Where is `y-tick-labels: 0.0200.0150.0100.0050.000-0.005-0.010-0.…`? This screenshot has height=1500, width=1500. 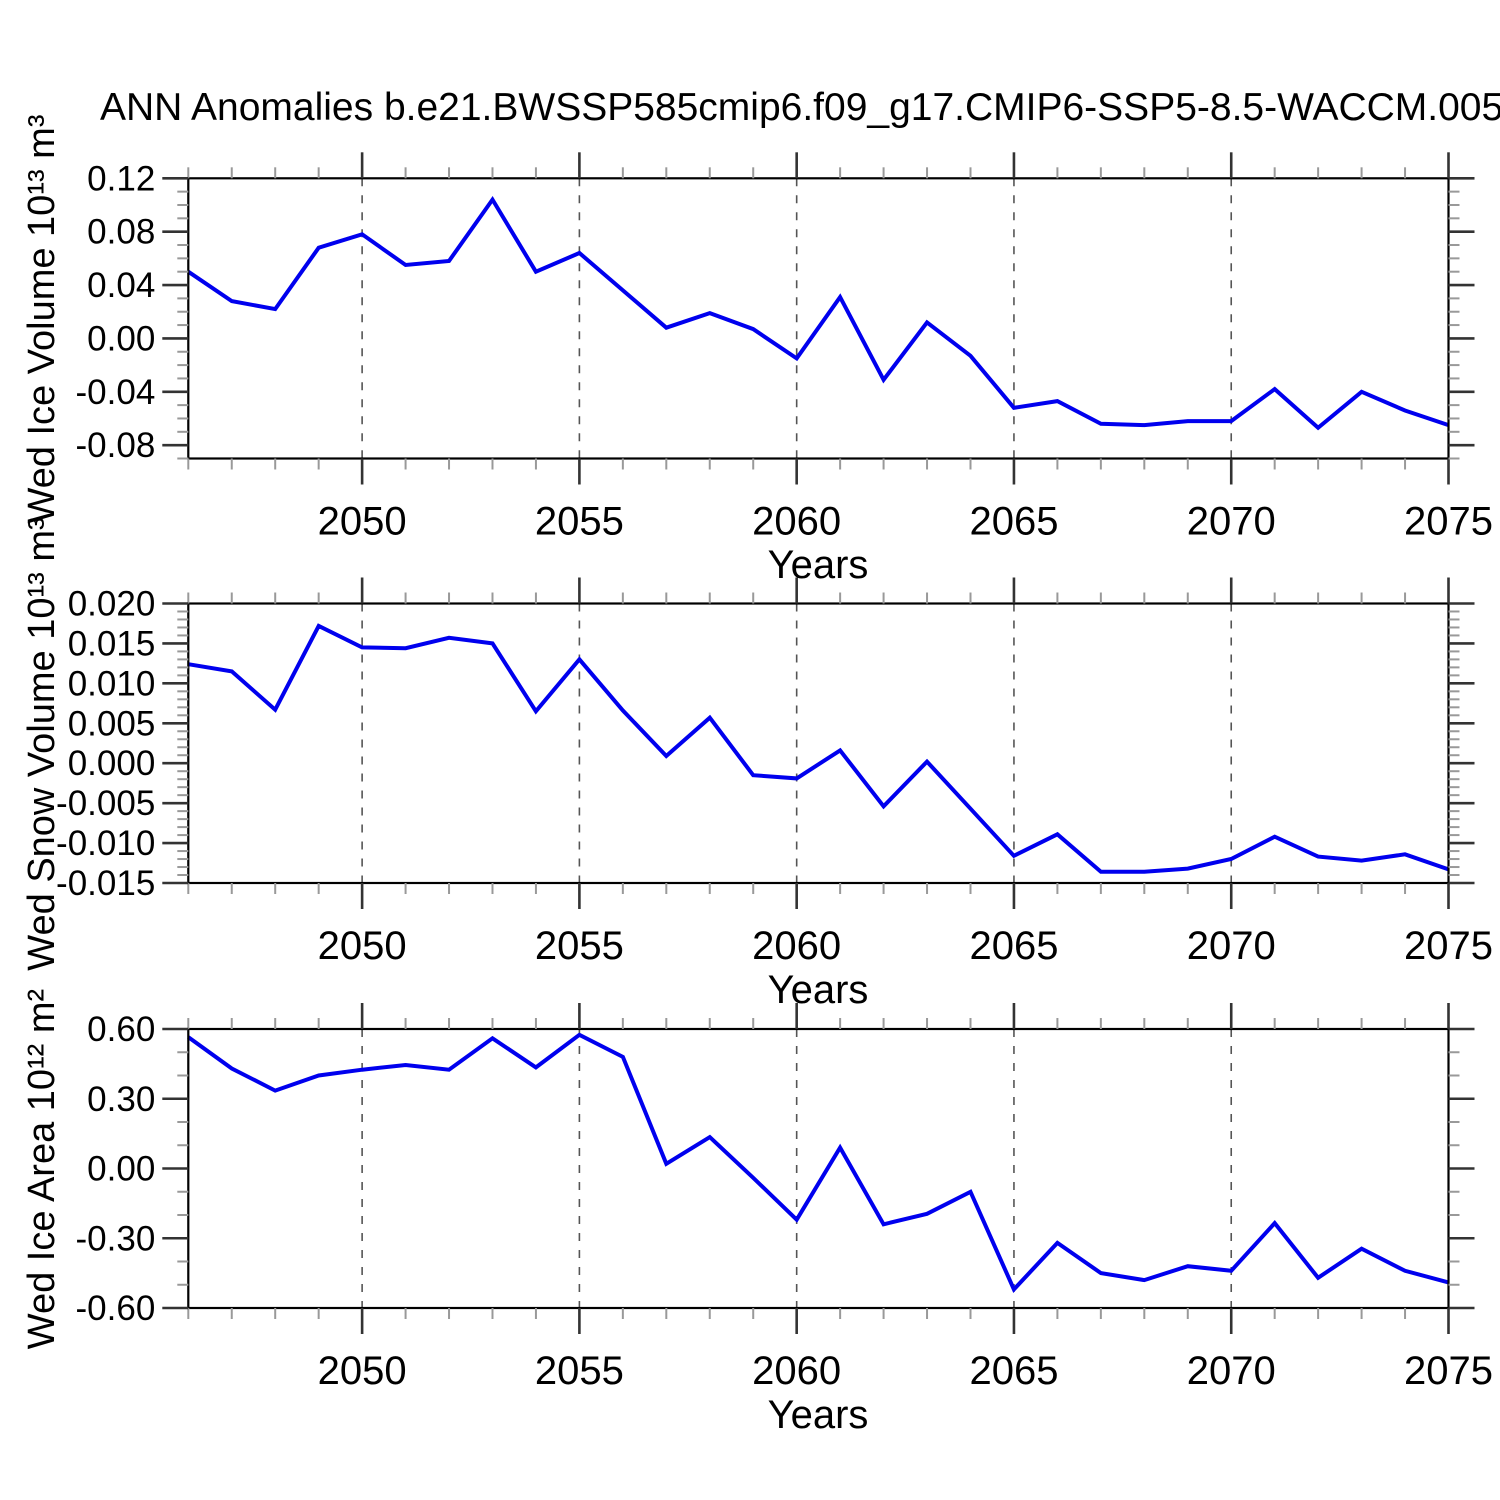
y-tick-labels: 0.0200.0150.0100.0050.000-0.005-0.010-0.… is located at coordinates (105, 744).